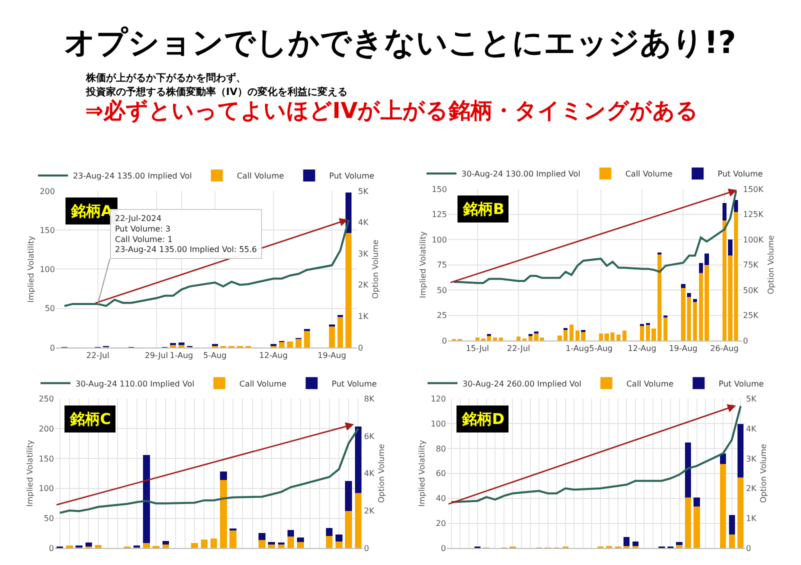 The width and height of the screenshot is (801, 565). What do you see at coordinates (441, 473) in the screenshot?
I see `y-tick-label: 60` at bounding box center [441, 473].